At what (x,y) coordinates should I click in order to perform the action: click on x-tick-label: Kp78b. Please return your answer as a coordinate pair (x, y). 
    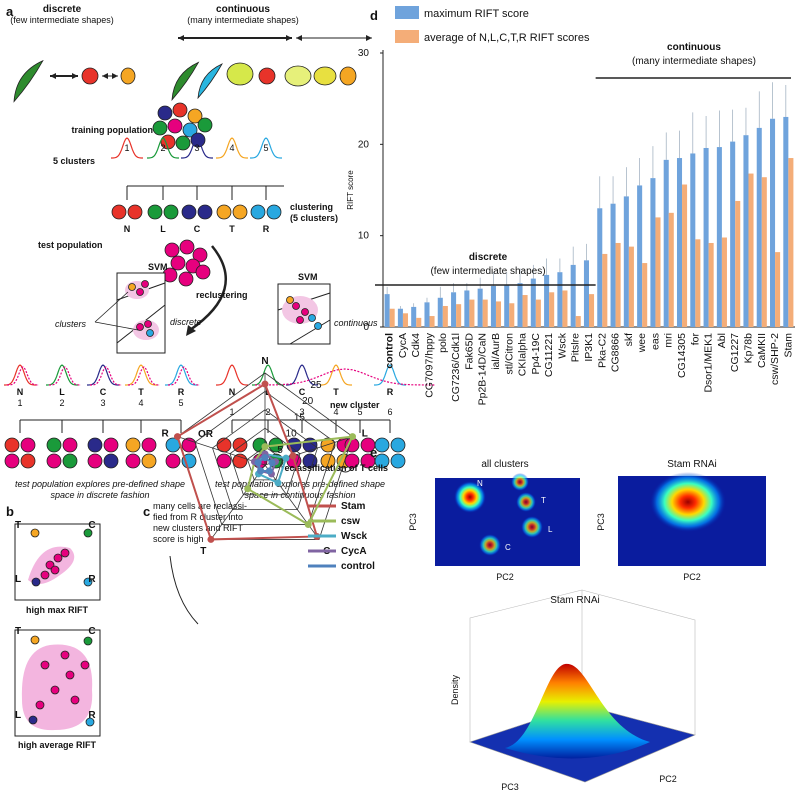
    Looking at the image, I should click on (748, 348).